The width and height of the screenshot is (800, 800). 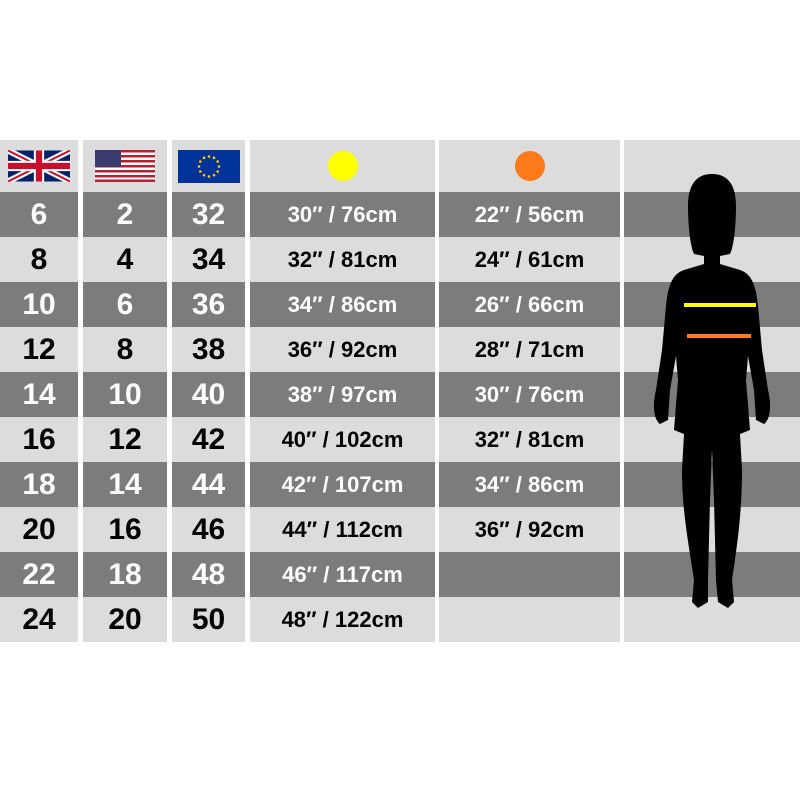 I want to click on eu-header, so click(x=208, y=166).